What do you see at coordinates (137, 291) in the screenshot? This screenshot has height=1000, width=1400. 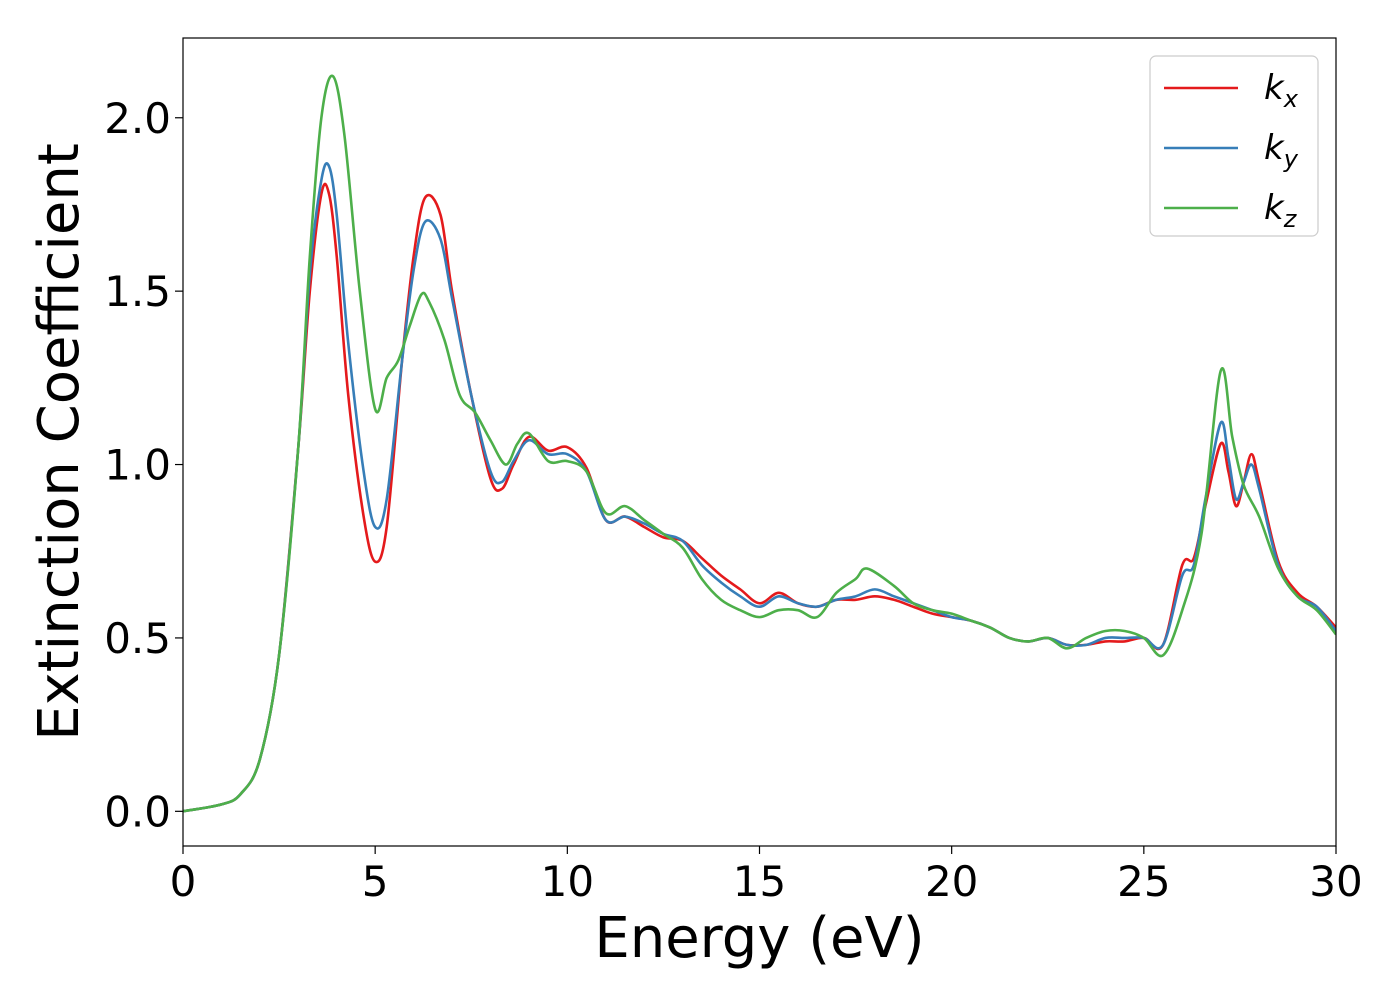 I see `y-tick-label: 1.5` at bounding box center [137, 291].